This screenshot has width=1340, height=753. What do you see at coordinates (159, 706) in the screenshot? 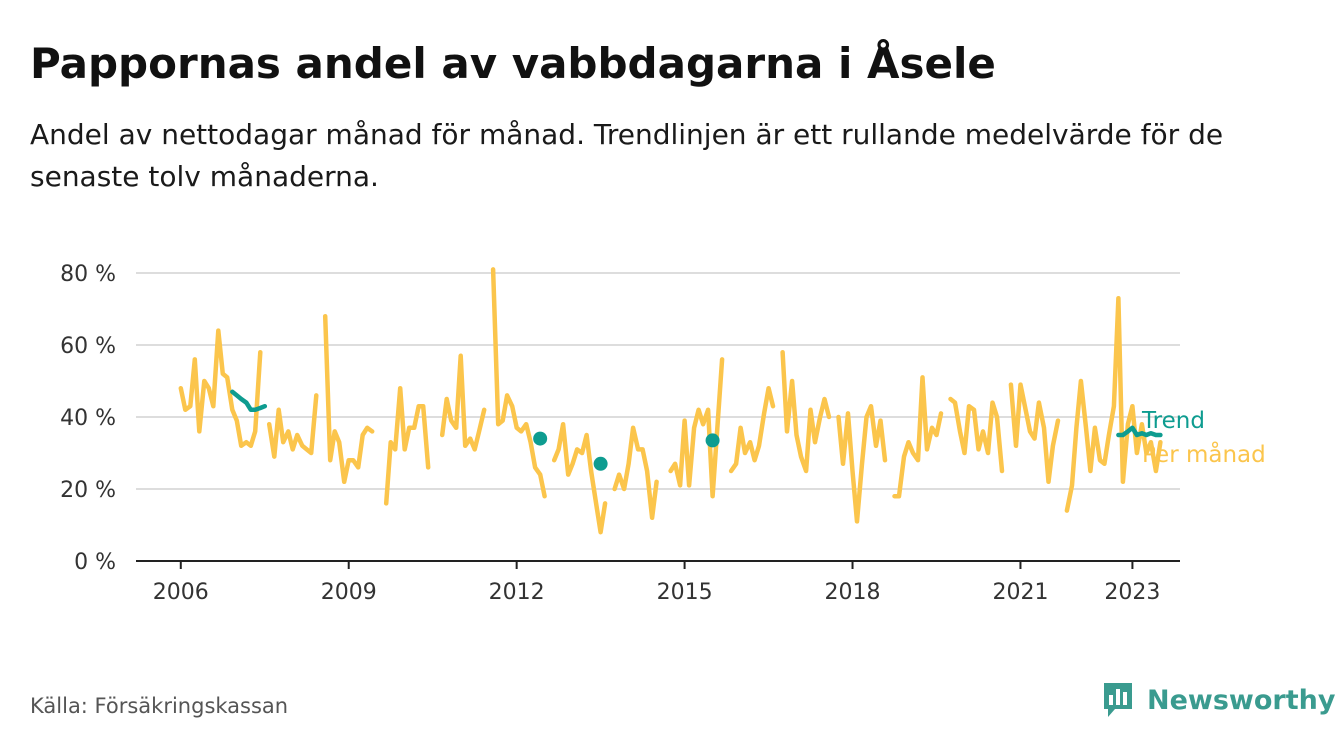
I see `source-note: Källa: Försäkringskassan` at bounding box center [159, 706].